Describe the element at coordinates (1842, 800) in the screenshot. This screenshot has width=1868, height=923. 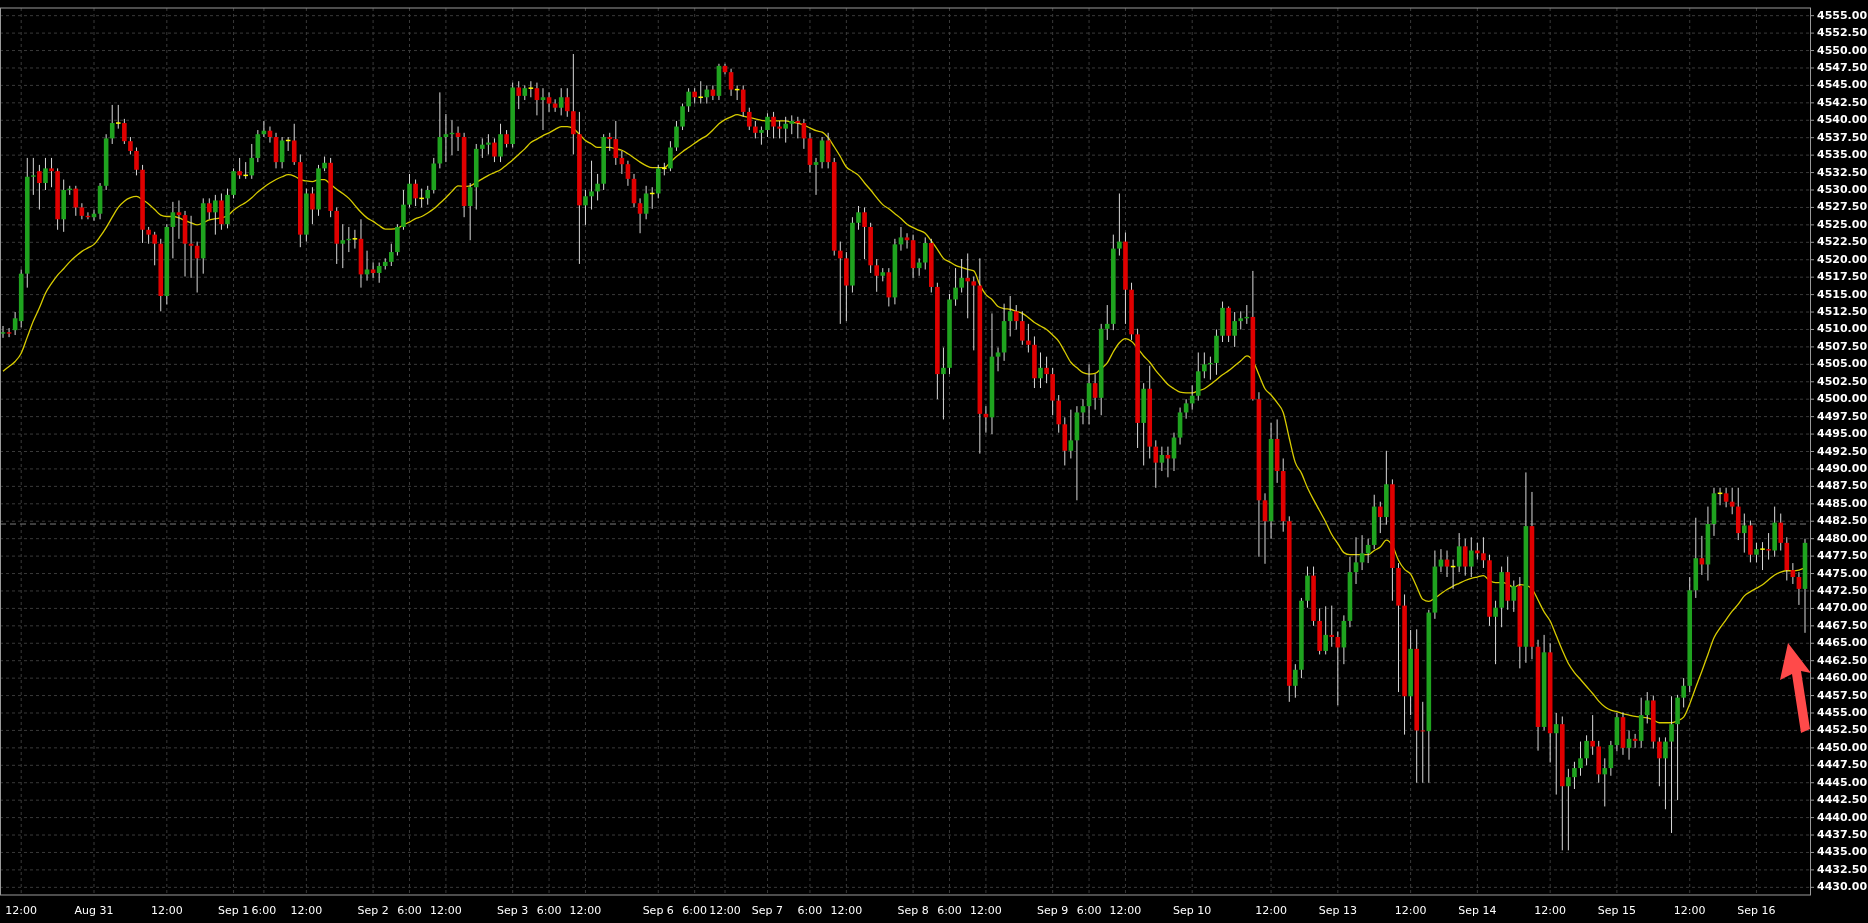
I see `y-tick-label: 4442.50` at that location.